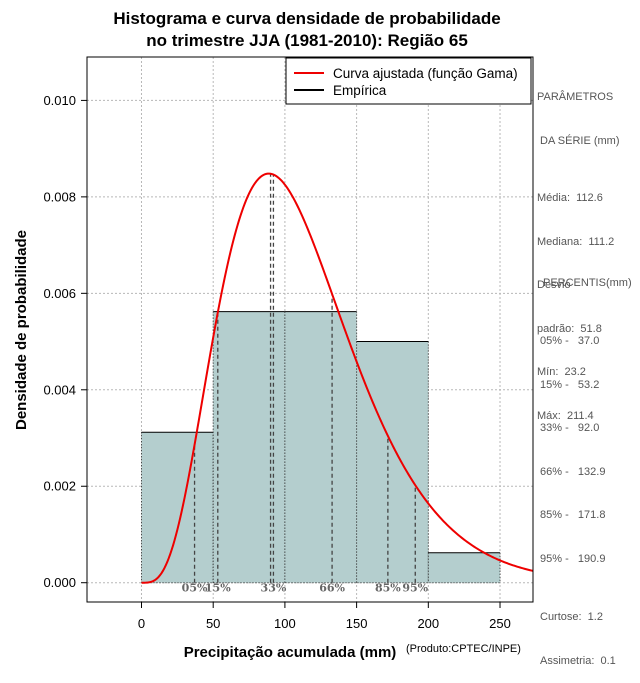 This screenshot has width=640, height=683. Describe the element at coordinates (570, 384) in the screenshot. I see `percentile-15: 15% - 53.2` at that location.